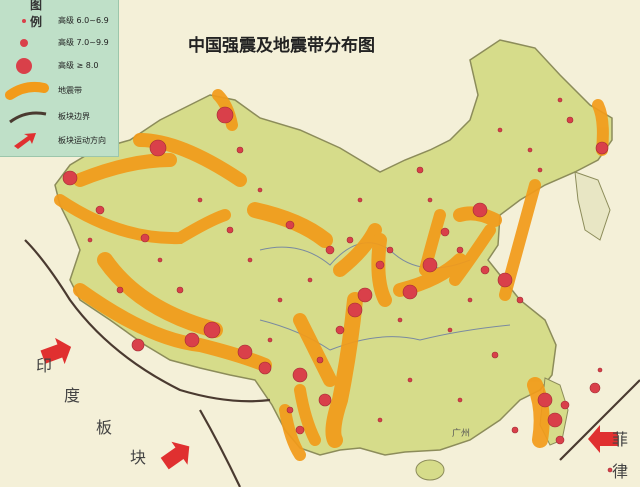 Image resolution: width=640 pixels, height=487 pixels. What do you see at coordinates (70, 90) in the screenshot?
I see `legend-item-label: 地震带` at bounding box center [70, 90].